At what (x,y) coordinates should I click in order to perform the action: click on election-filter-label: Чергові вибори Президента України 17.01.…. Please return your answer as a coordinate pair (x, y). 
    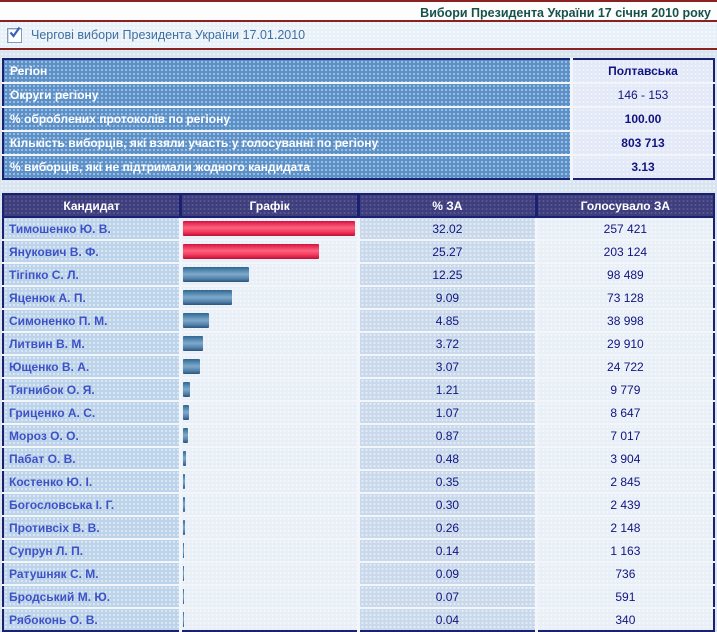
    Looking at the image, I should click on (168, 35).